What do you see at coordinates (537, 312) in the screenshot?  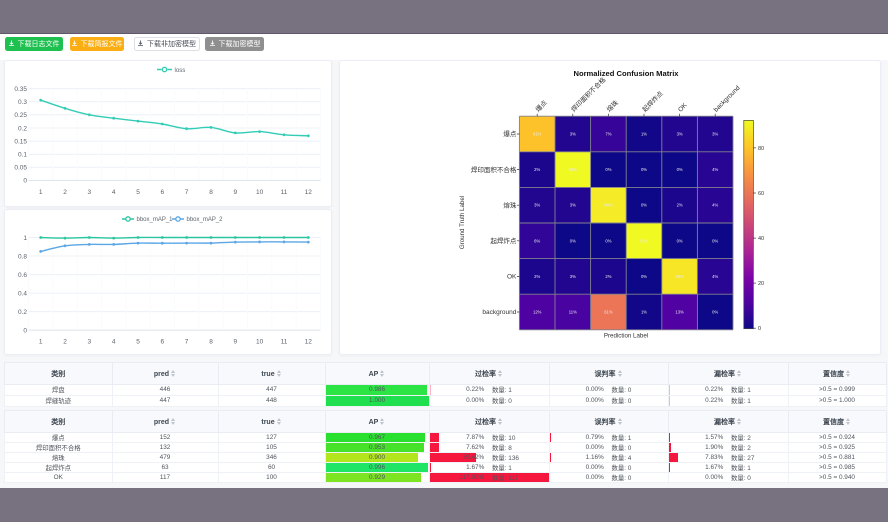 I see `svg-text: 12%` at bounding box center [537, 312].